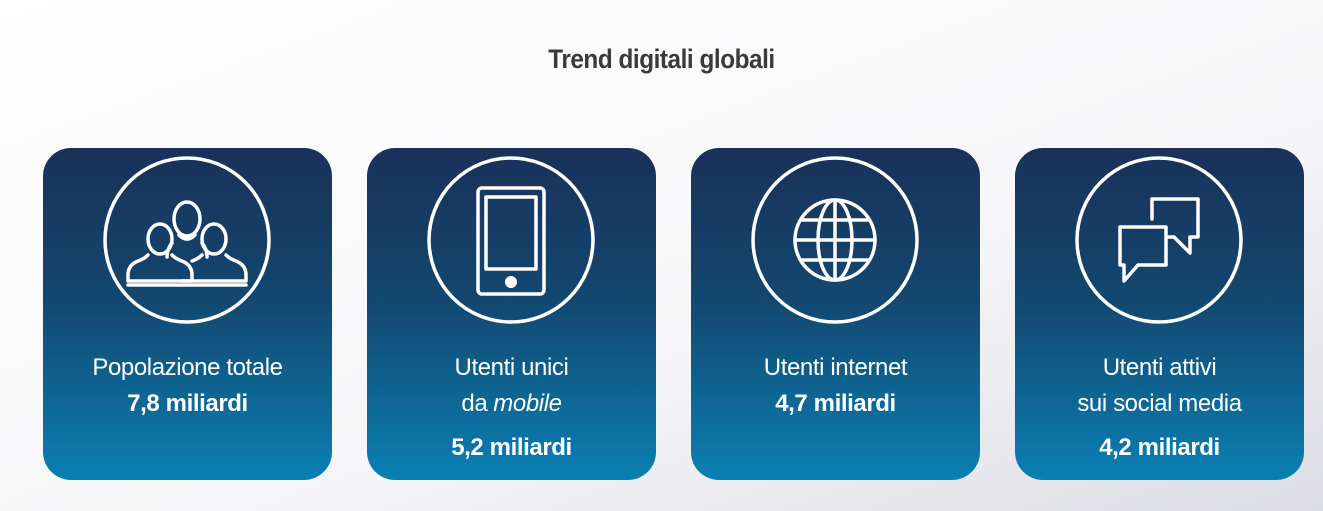 The width and height of the screenshot is (1323, 511). Describe the element at coordinates (835, 403) in the screenshot. I see `card-value: 4,7 miliardi` at that location.